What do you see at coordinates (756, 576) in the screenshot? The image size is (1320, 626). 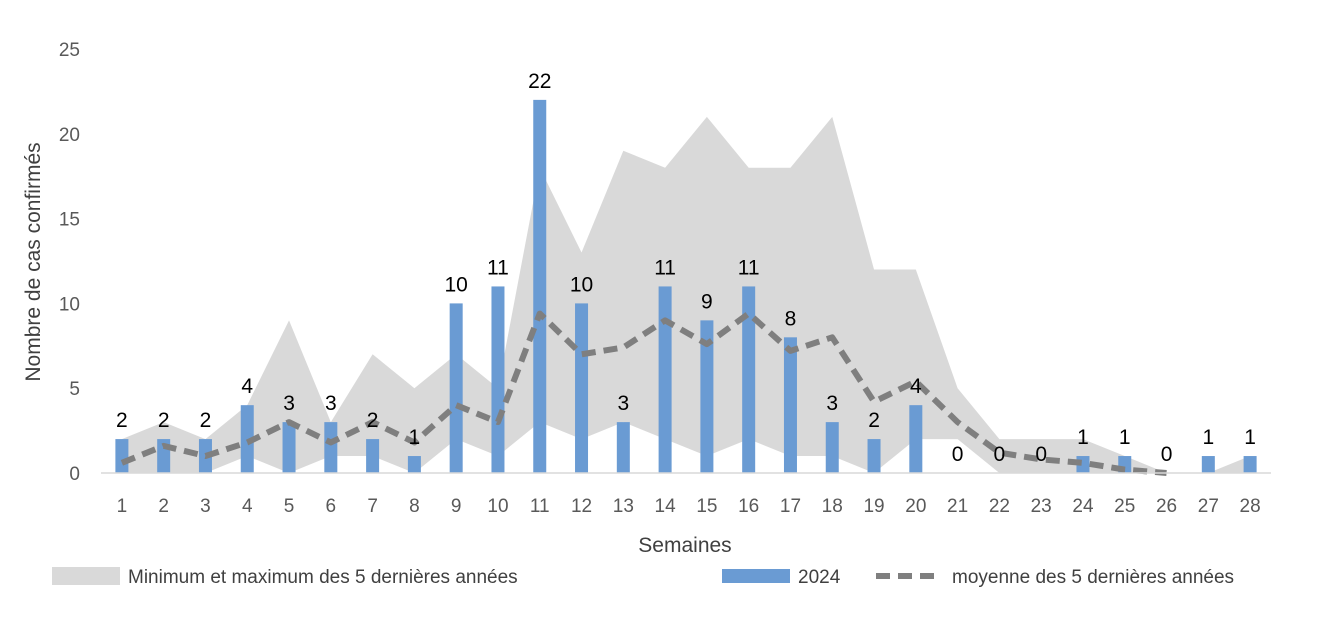 I see `legend-swatch-bars` at bounding box center [756, 576].